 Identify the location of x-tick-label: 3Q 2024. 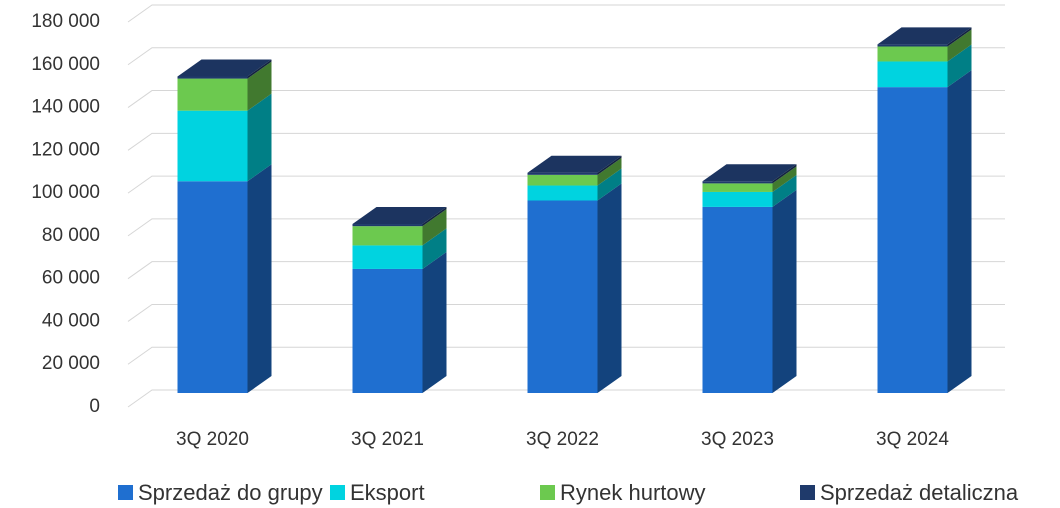
(912, 439).